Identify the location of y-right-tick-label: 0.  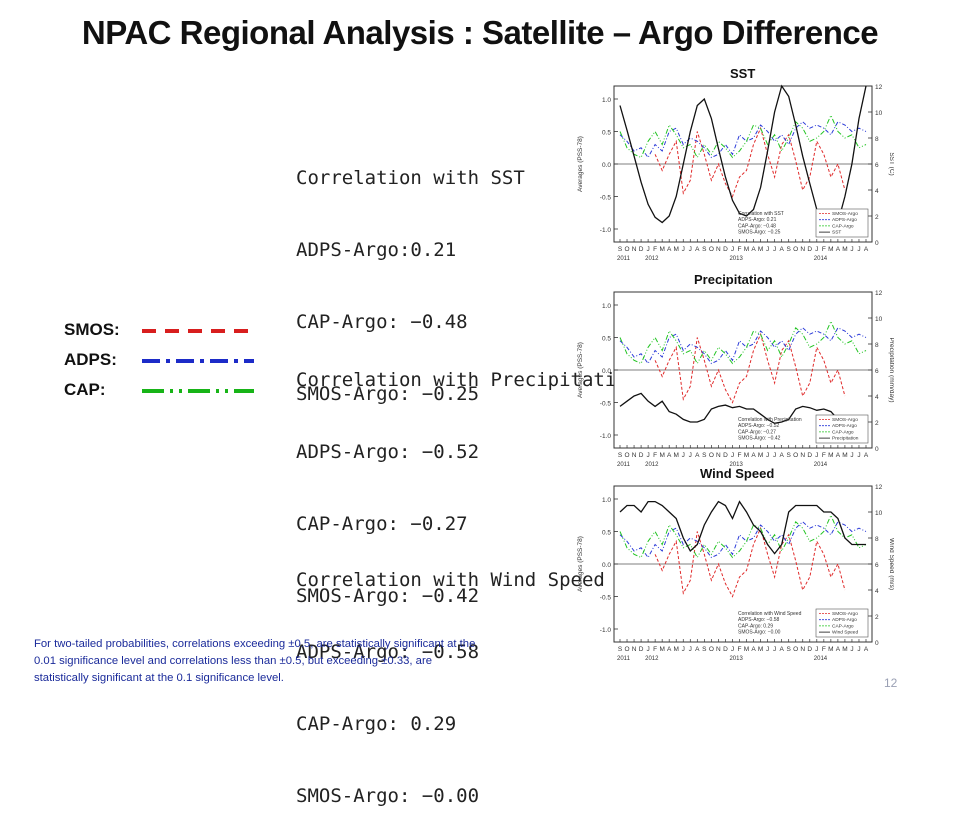
(877, 449).